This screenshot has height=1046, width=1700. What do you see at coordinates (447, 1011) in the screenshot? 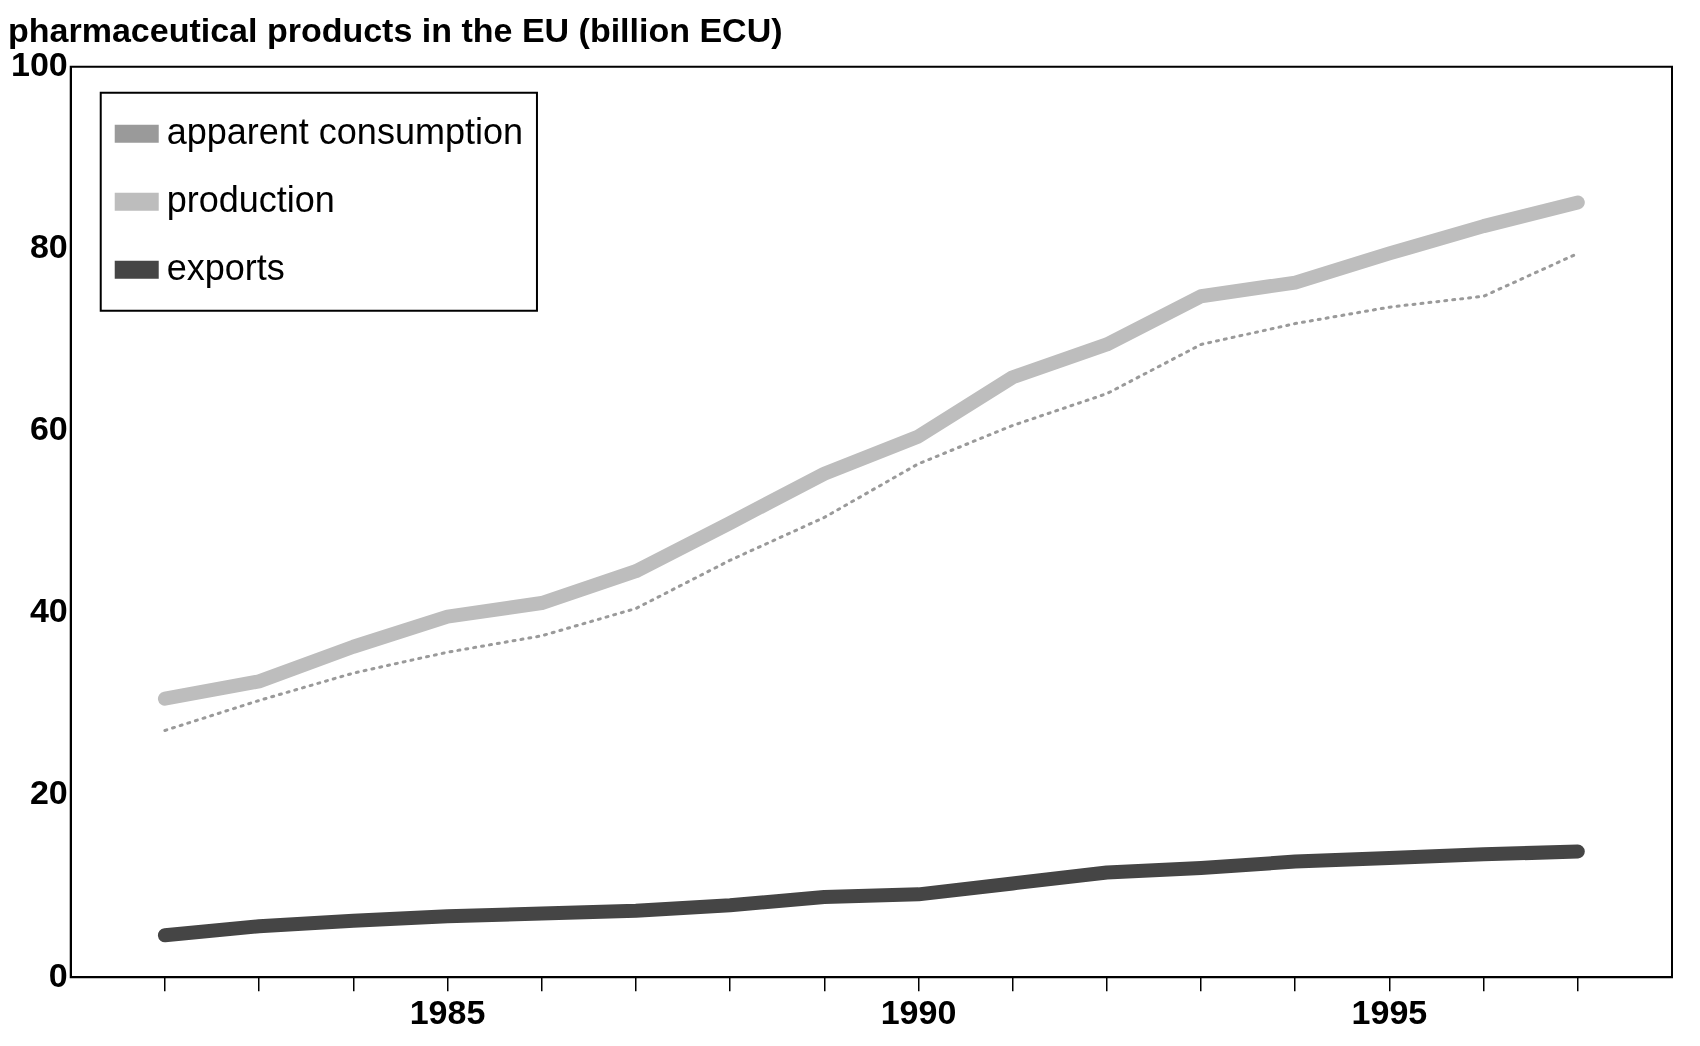
I see `x-tick-label: 1985` at bounding box center [447, 1011].